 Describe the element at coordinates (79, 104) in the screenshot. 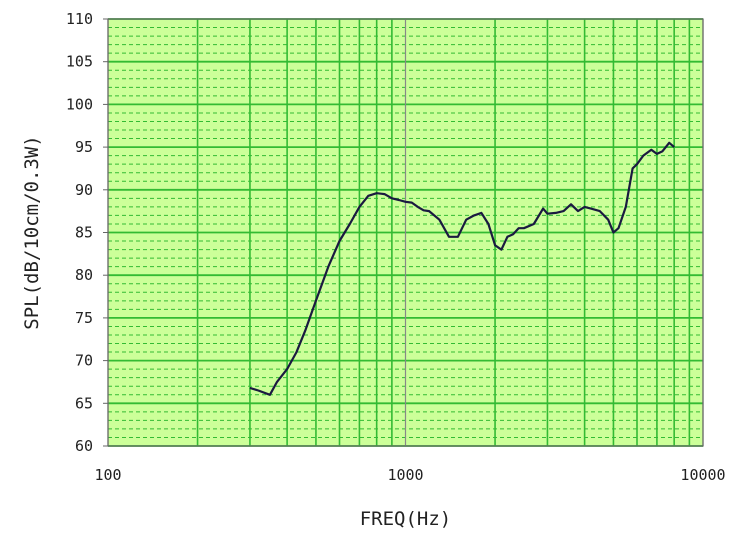

I see `y-tick-label: 100` at that location.